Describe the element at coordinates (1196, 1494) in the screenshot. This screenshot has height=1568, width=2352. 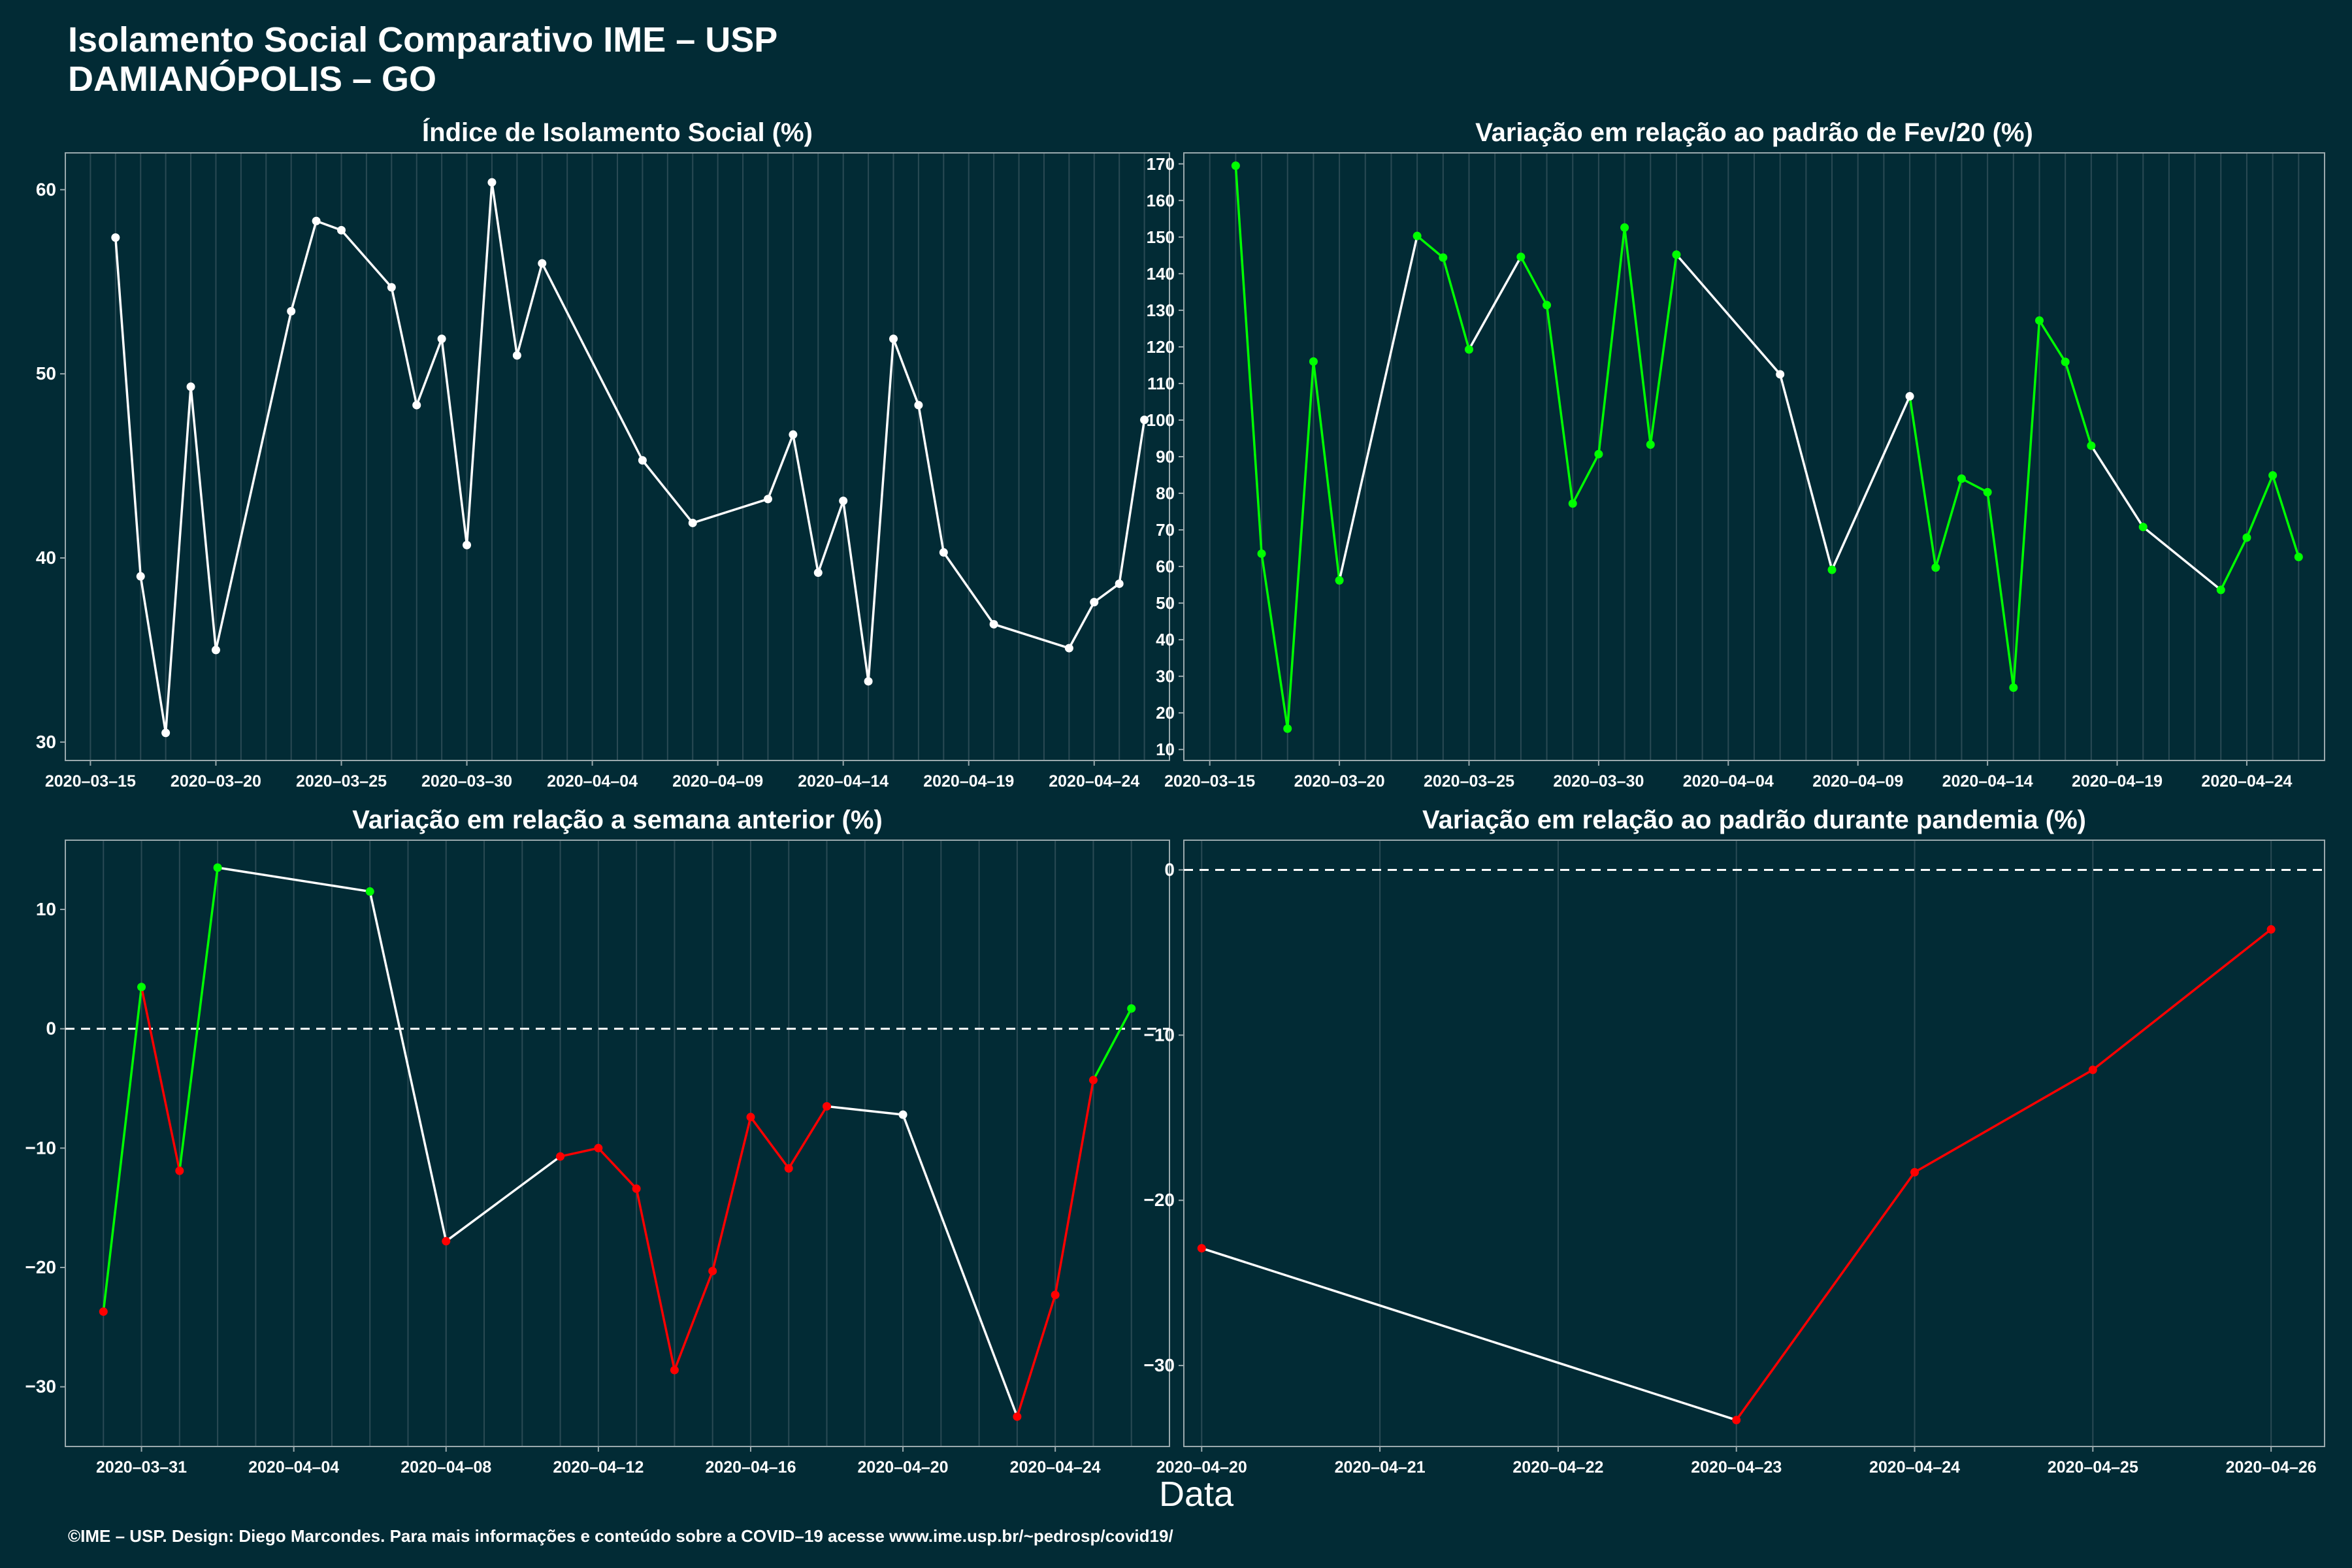
I see `x-axis-label: Data` at that location.